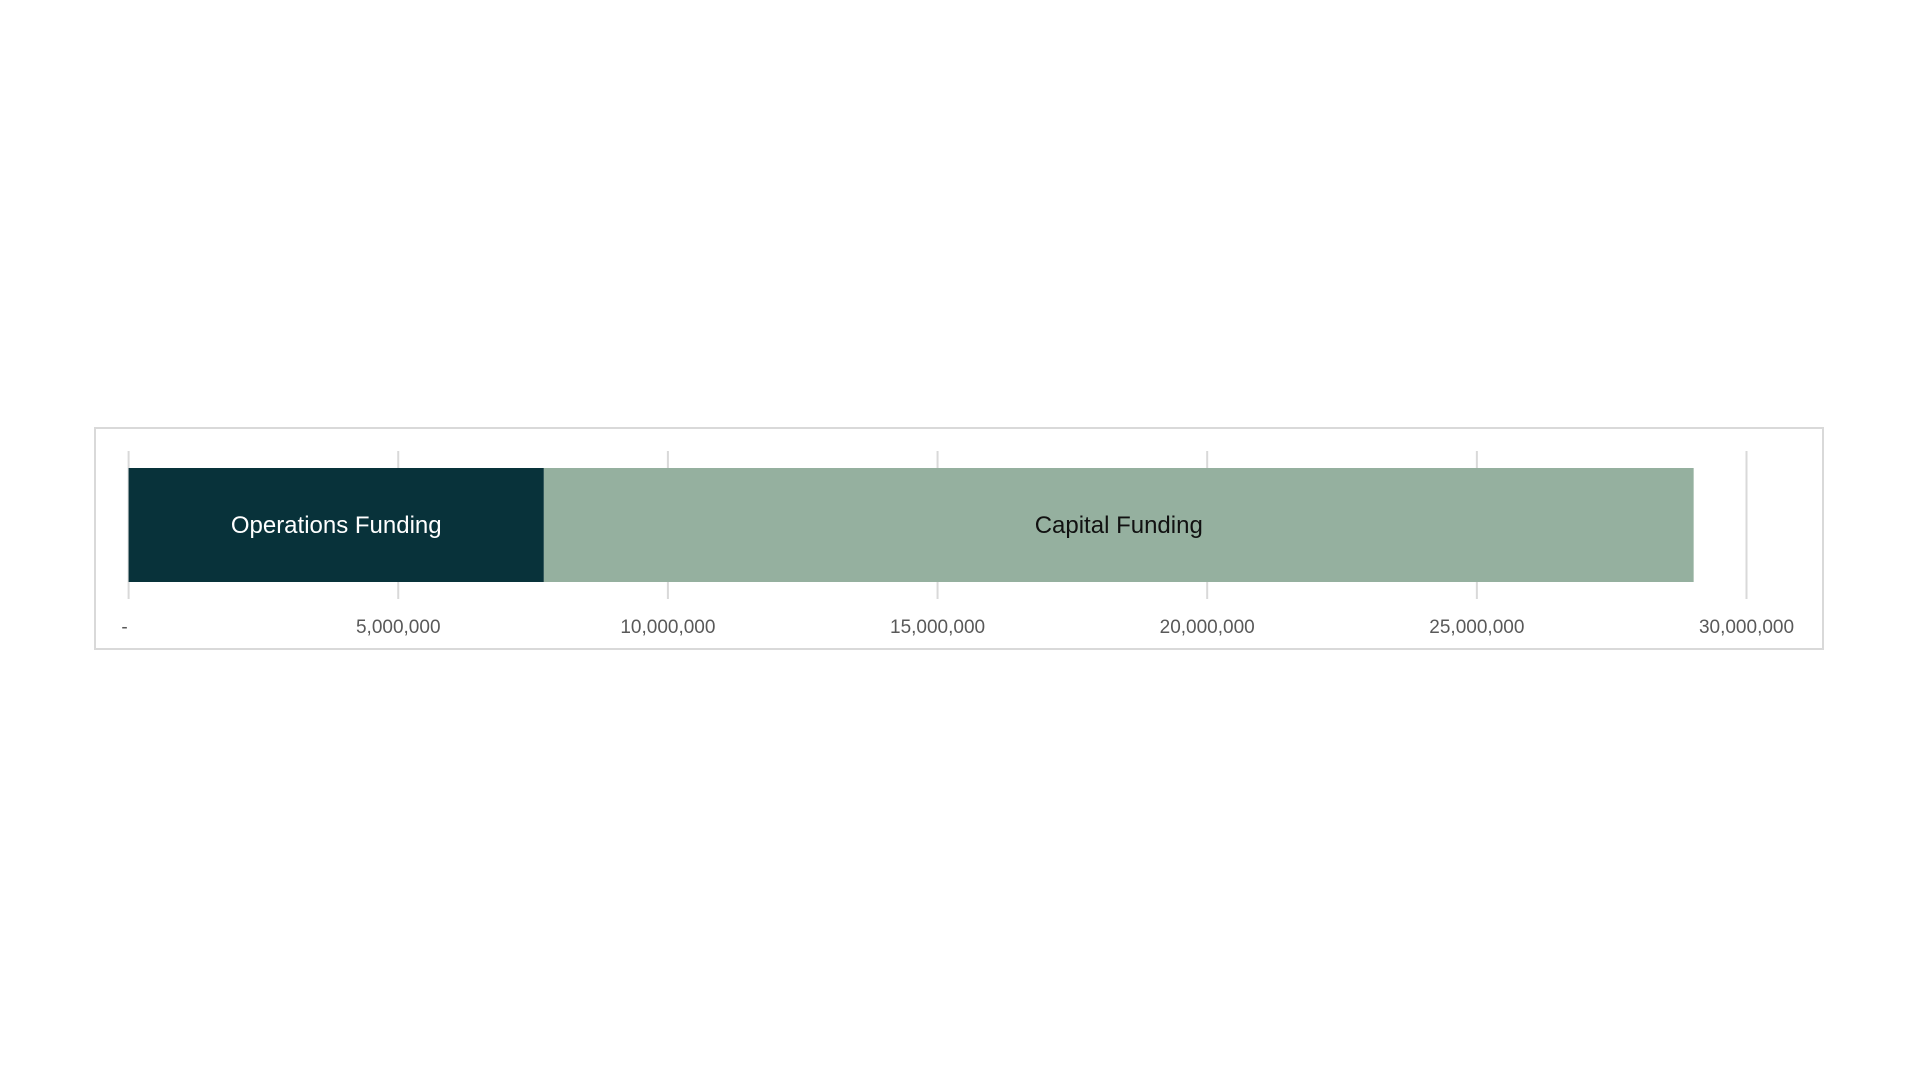 The image size is (1920, 1080). What do you see at coordinates (398, 627) in the screenshot?
I see `x-tick-label: 5,000,000` at bounding box center [398, 627].